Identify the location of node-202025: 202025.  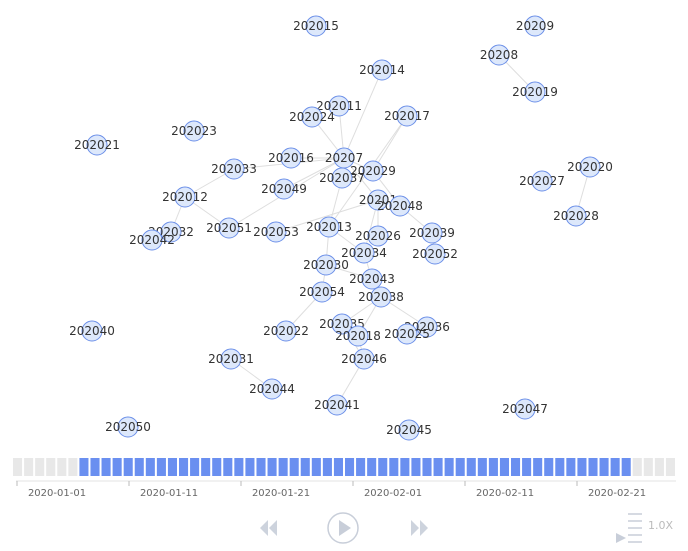
(407, 334).